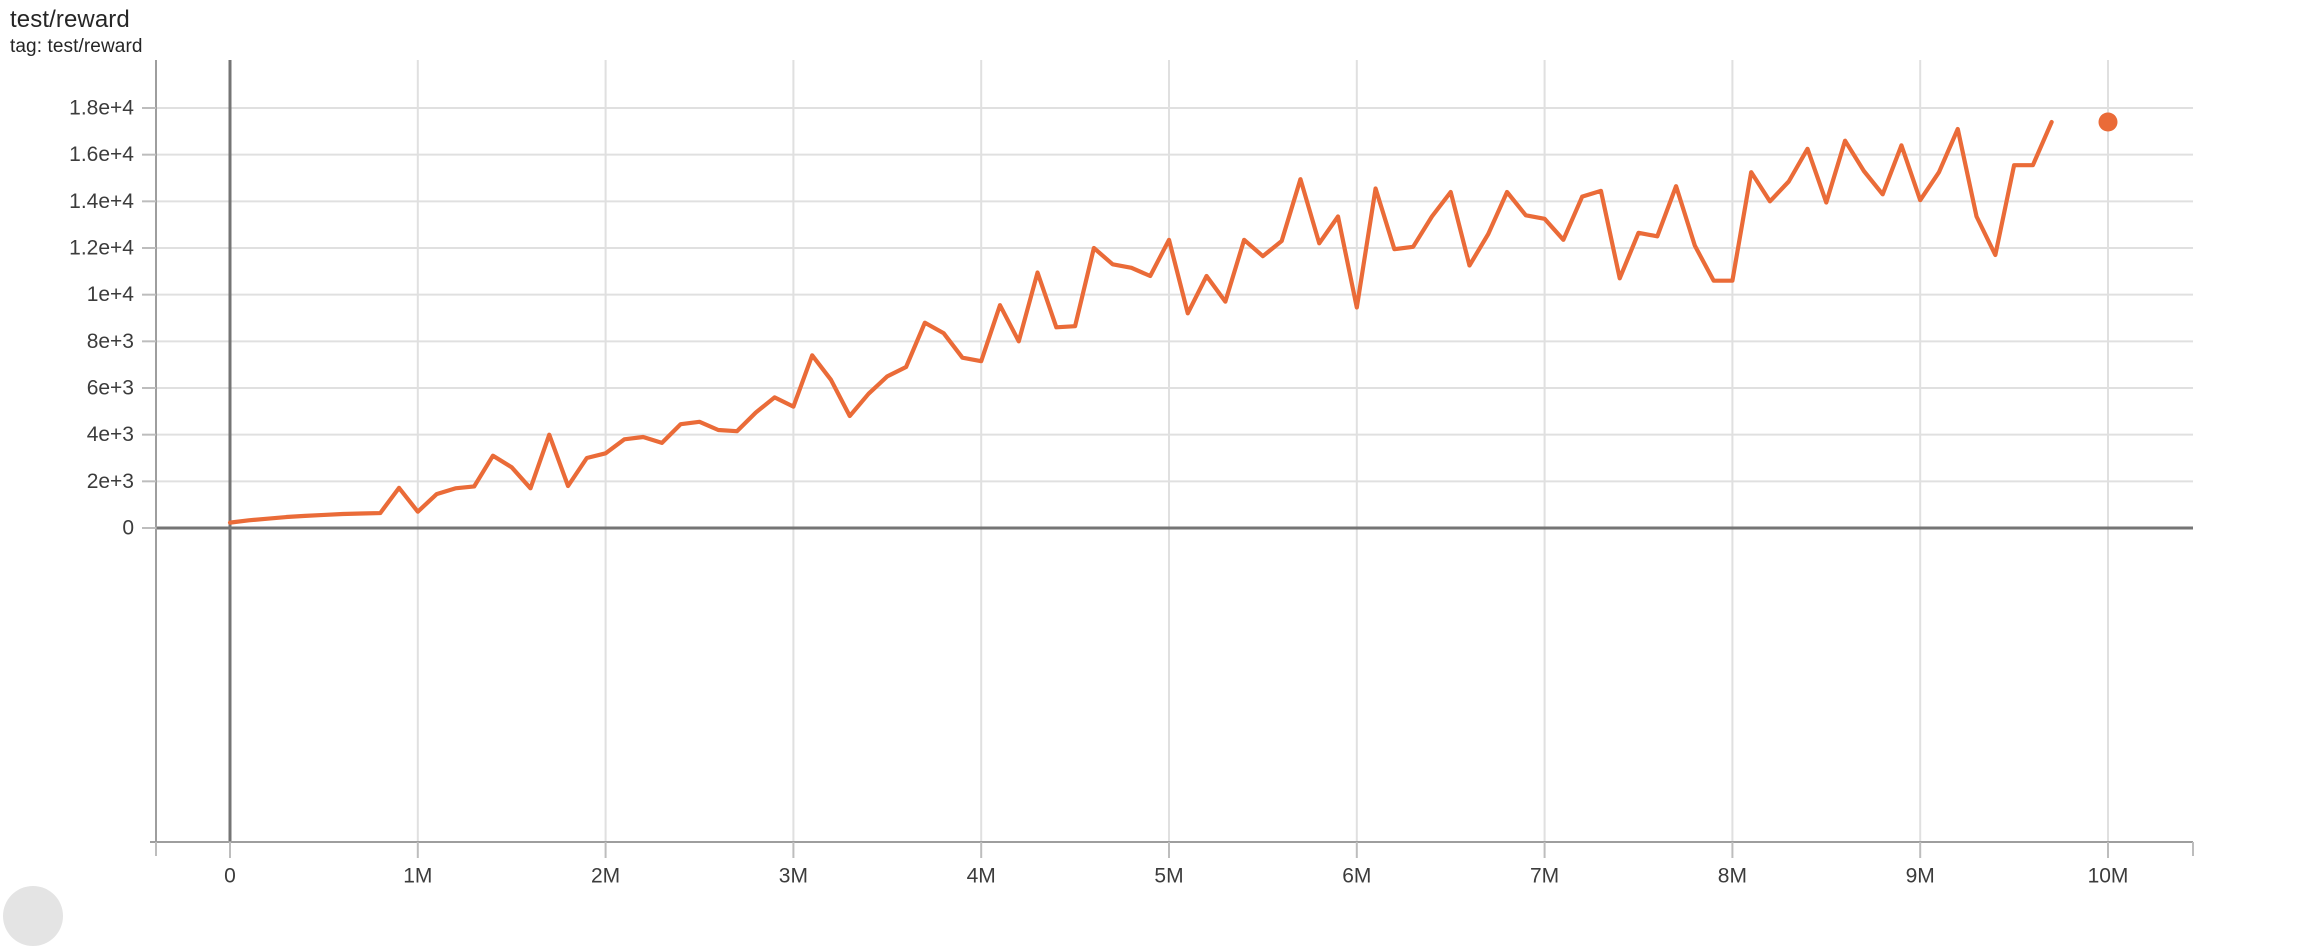 The image size is (2308, 946). I want to click on y-tick-label: 0, so click(128, 528).